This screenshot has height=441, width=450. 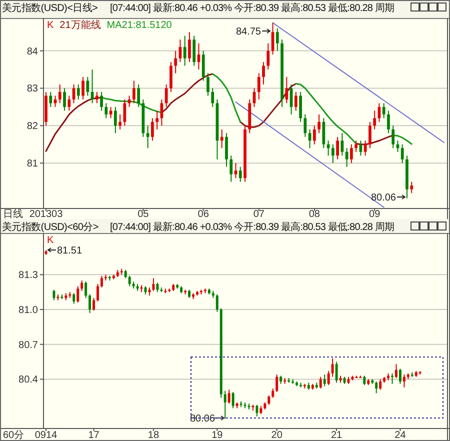 What do you see at coordinates (69, 251) in the screenshot?
I see `annotation: 81.51` at bounding box center [69, 251].